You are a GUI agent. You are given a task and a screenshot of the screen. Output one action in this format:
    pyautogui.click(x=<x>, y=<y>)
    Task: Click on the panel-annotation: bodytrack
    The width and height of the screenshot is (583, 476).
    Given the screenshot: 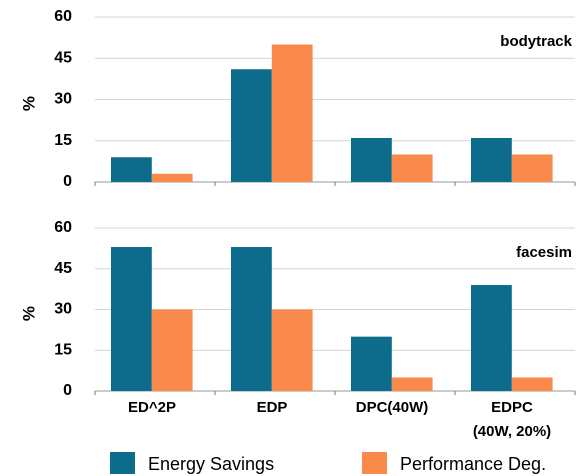 What is the action you would take?
    pyautogui.click(x=536, y=41)
    